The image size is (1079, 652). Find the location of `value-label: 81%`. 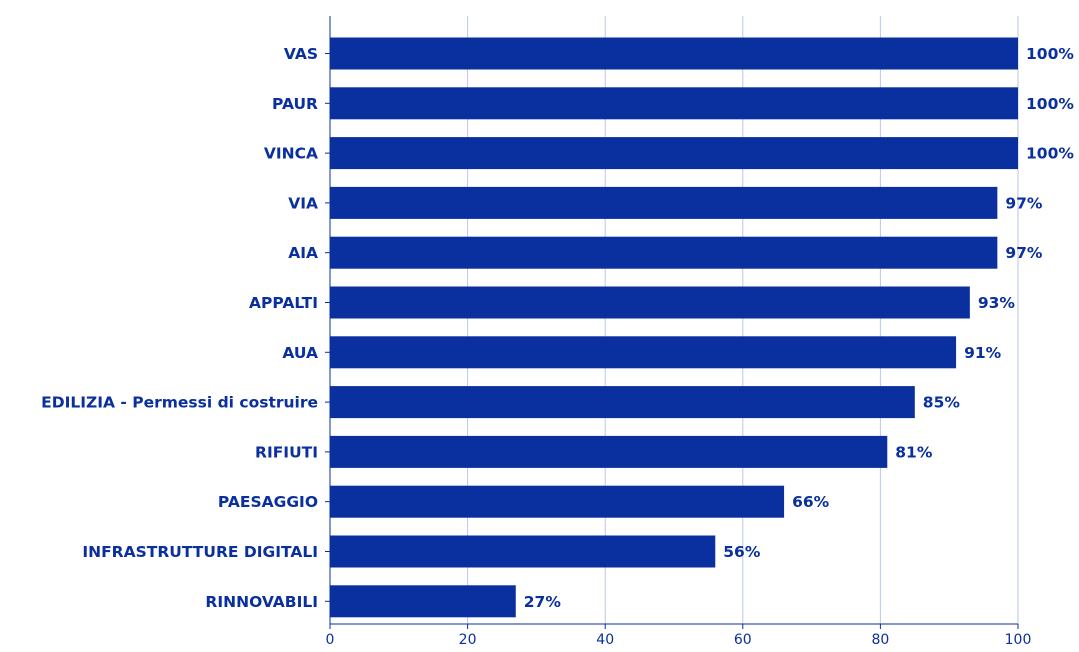

value-label: 81% is located at coordinates (914, 452).